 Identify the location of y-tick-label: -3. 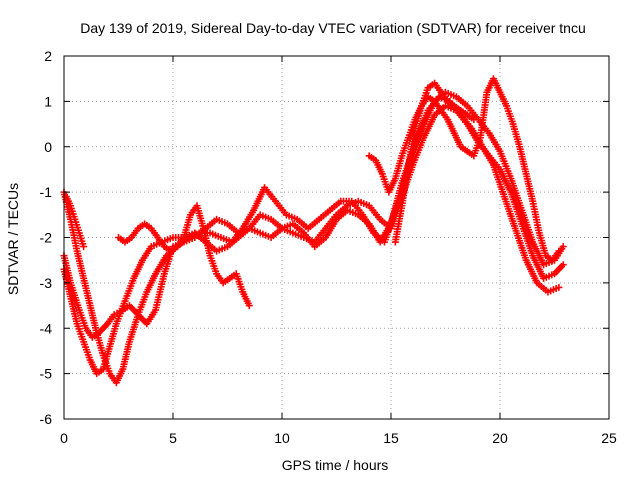
(46, 283).